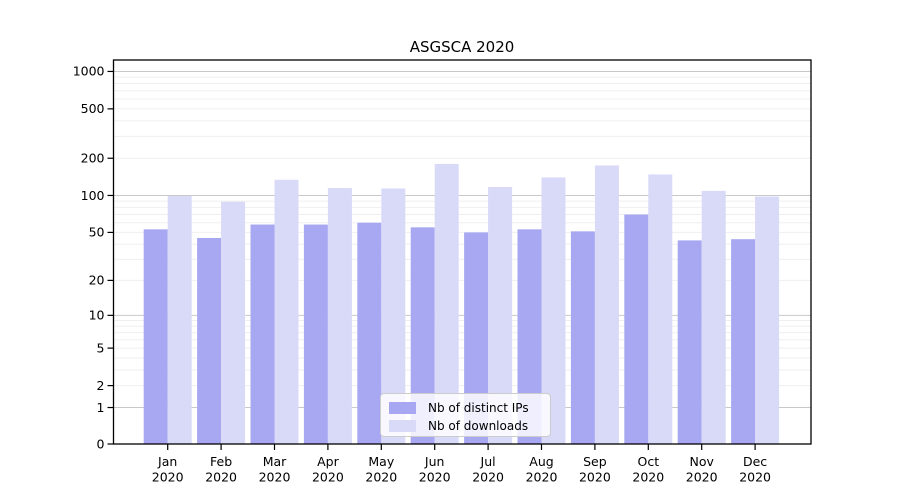  Describe the element at coordinates (101, 443) in the screenshot. I see `y-tick-label: 0` at that location.